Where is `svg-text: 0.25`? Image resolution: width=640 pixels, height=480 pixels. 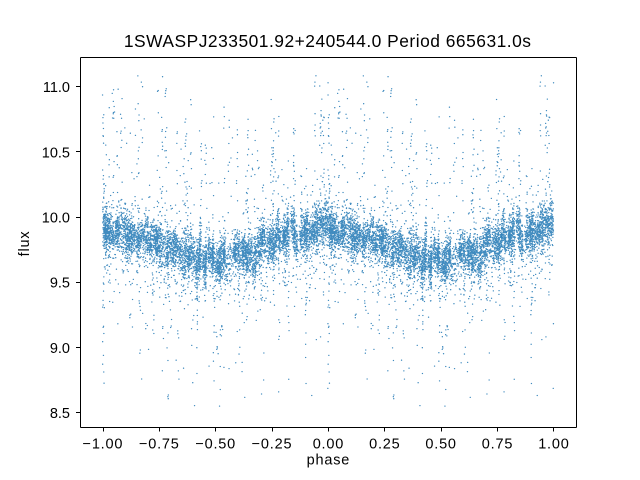 svg-text: 0.25 is located at coordinates (384, 444).